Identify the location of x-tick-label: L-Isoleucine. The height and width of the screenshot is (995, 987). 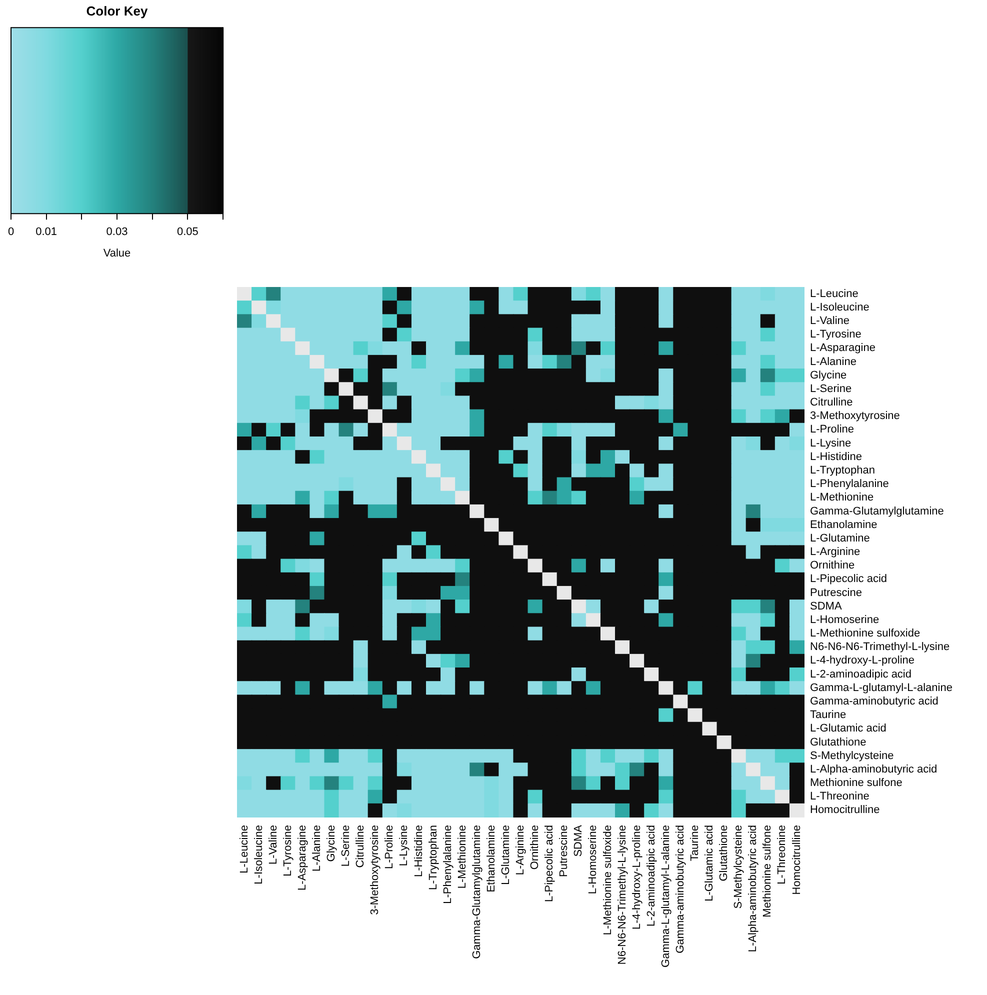
(258, 854).